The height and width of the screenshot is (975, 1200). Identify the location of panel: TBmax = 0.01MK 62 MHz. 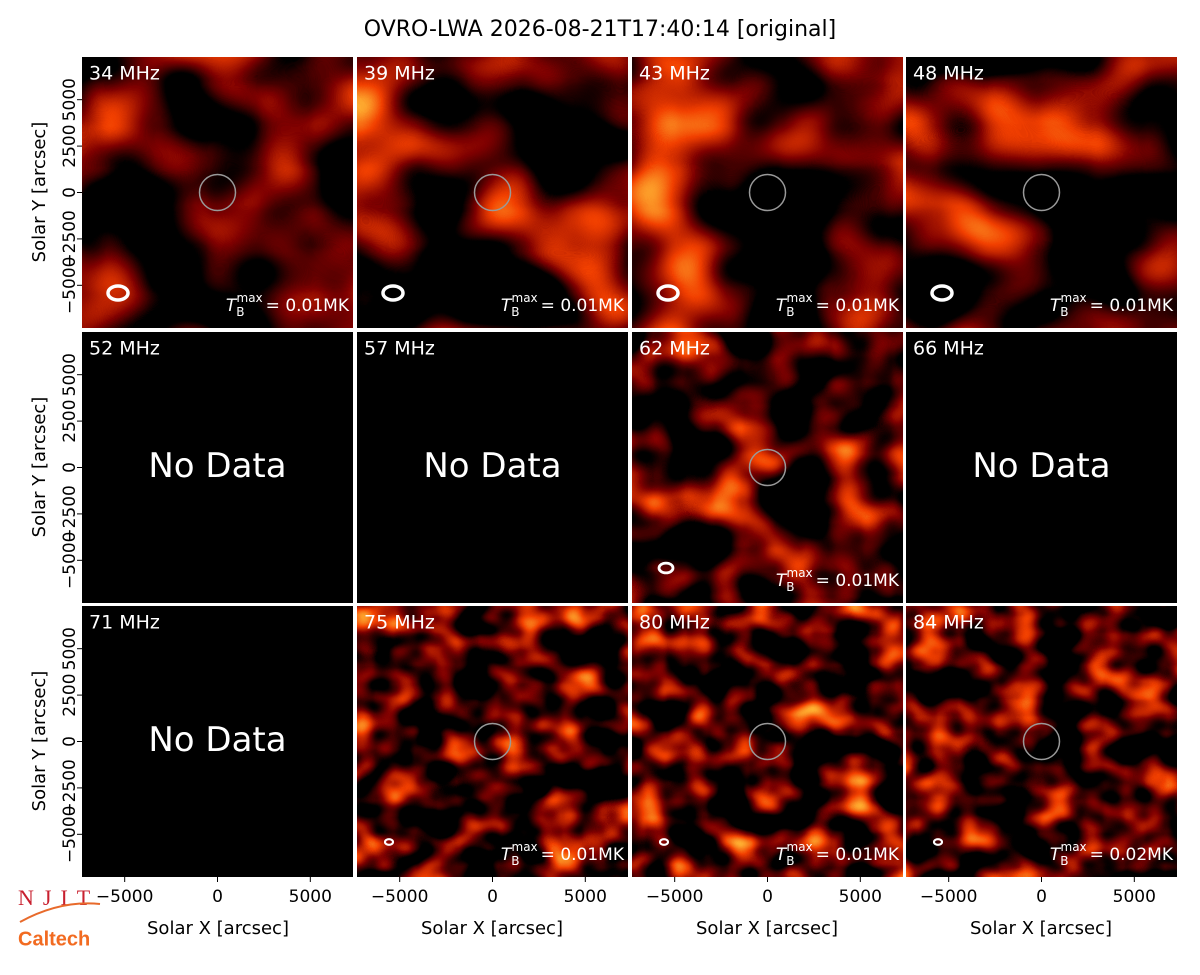
(767, 467).